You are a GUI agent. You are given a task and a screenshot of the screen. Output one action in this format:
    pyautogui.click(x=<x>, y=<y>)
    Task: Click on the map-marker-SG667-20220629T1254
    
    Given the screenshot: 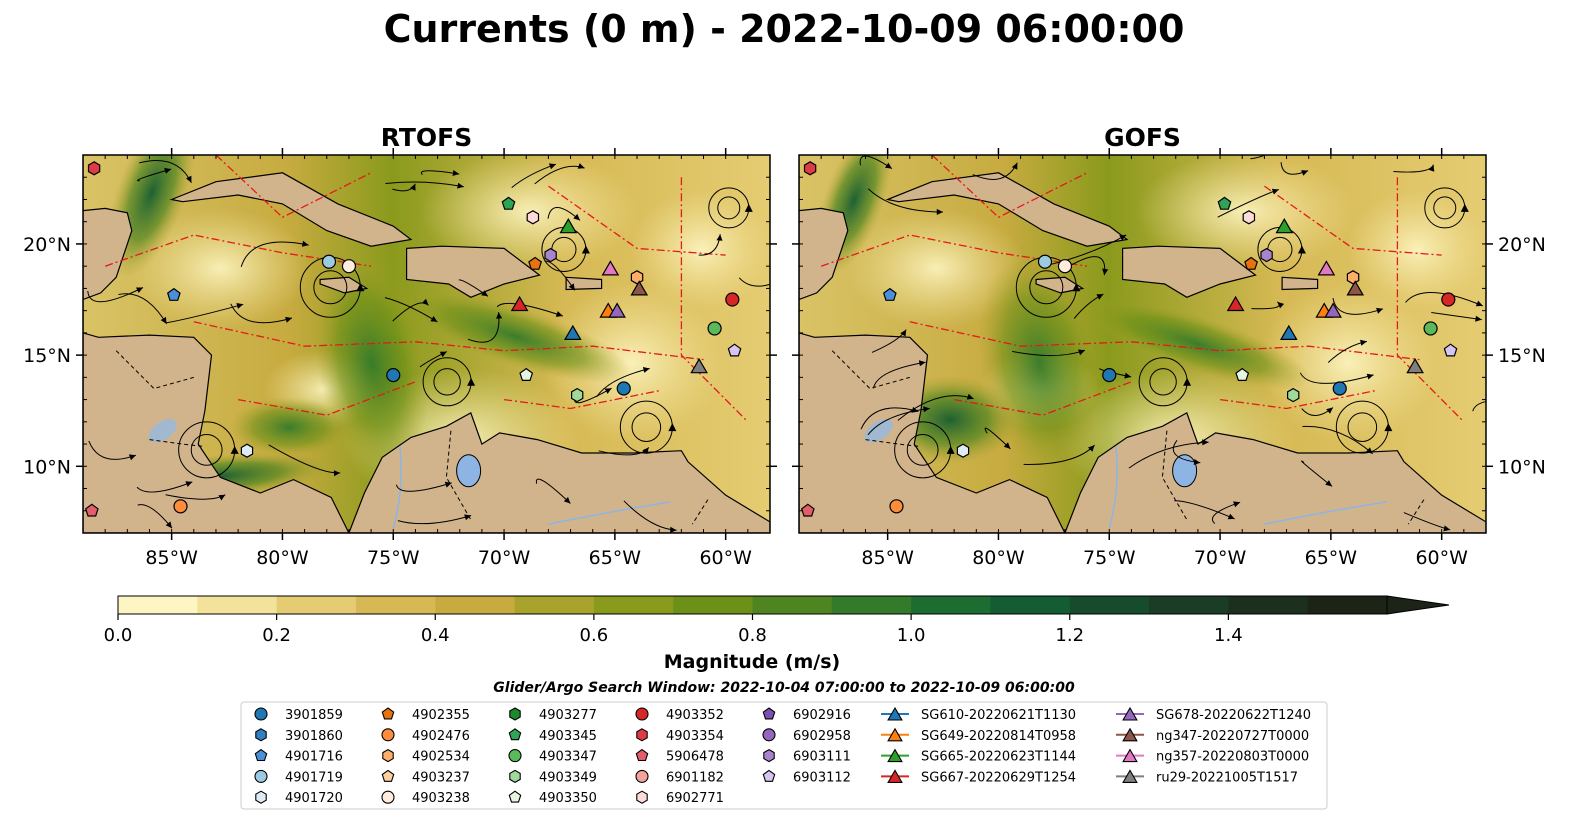 What is the action you would take?
    pyautogui.click(x=519, y=303)
    